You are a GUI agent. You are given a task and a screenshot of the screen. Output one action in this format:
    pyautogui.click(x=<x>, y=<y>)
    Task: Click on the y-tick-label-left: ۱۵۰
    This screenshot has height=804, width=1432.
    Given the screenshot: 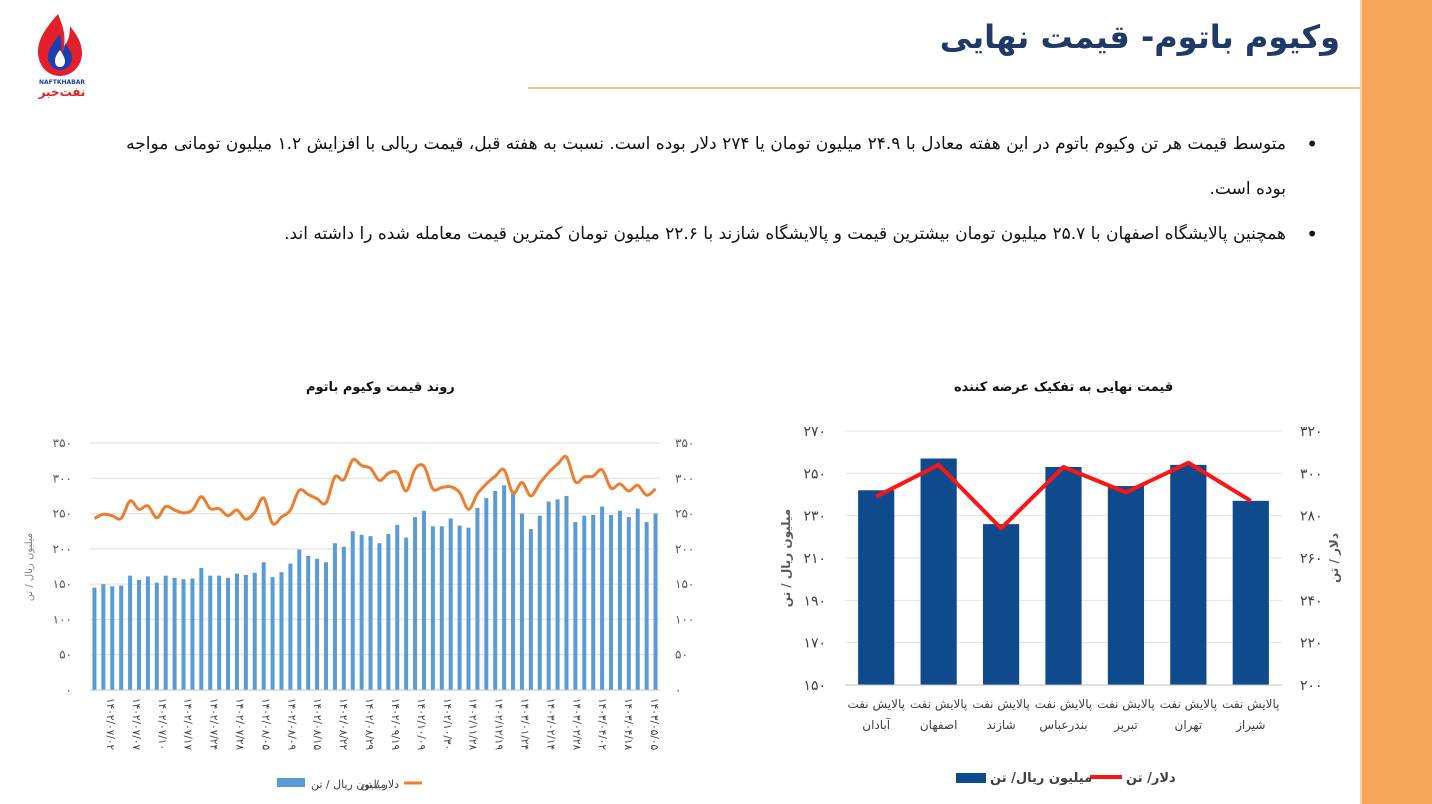 What is the action you would take?
    pyautogui.click(x=62, y=584)
    